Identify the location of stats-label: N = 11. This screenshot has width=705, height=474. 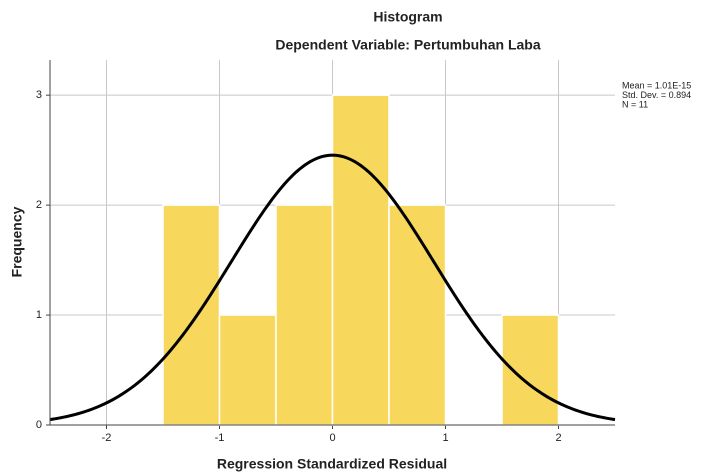
(635, 104).